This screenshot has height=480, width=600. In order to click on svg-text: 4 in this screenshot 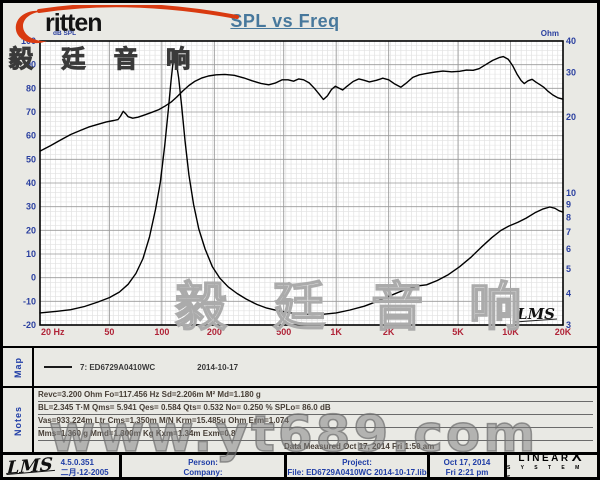, I will do `click(568, 293)`.